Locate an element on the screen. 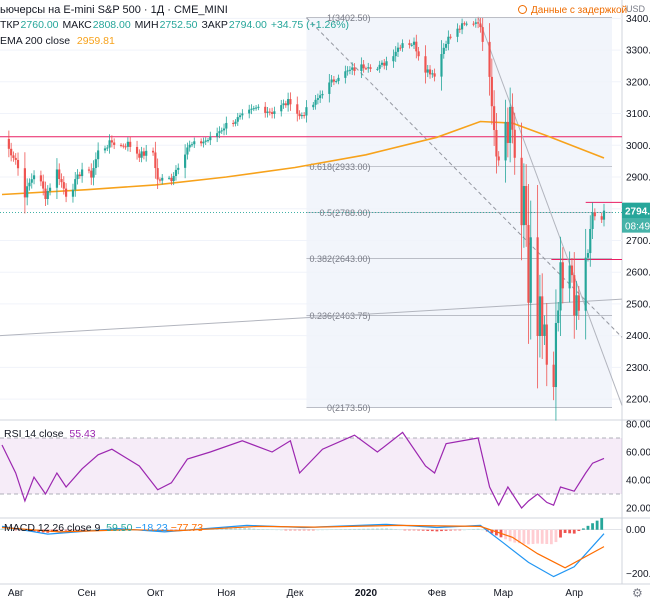 This screenshot has height=600, width=650. price-tick-label: 3200.00 is located at coordinates (638, 82).